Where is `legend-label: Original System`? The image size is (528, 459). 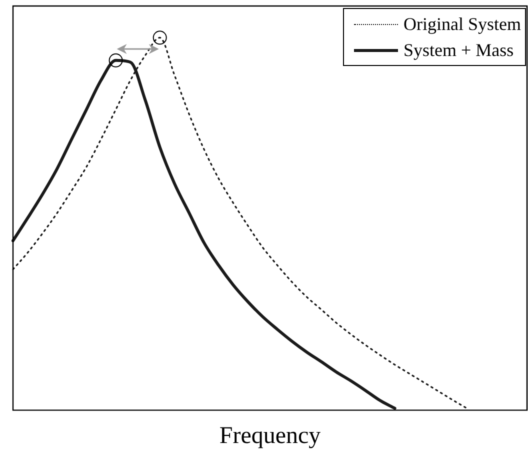 legend-label: Original System is located at coordinates (462, 24).